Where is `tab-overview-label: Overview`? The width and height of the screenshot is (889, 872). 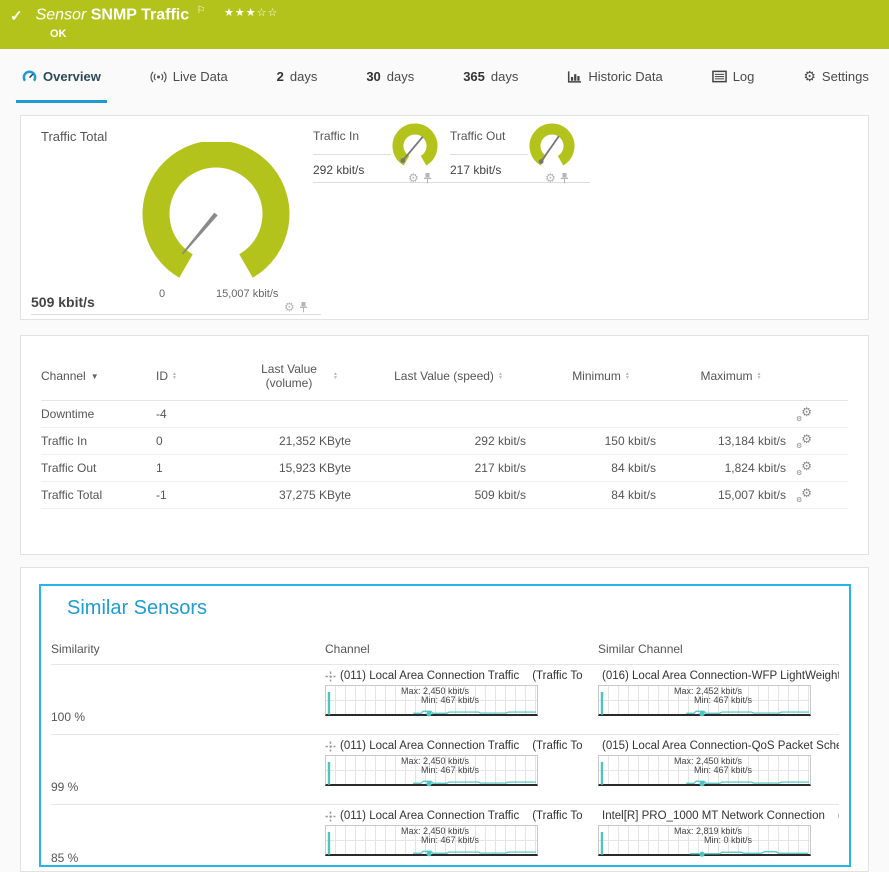
tab-overview-label: Overview is located at coordinates (72, 76).